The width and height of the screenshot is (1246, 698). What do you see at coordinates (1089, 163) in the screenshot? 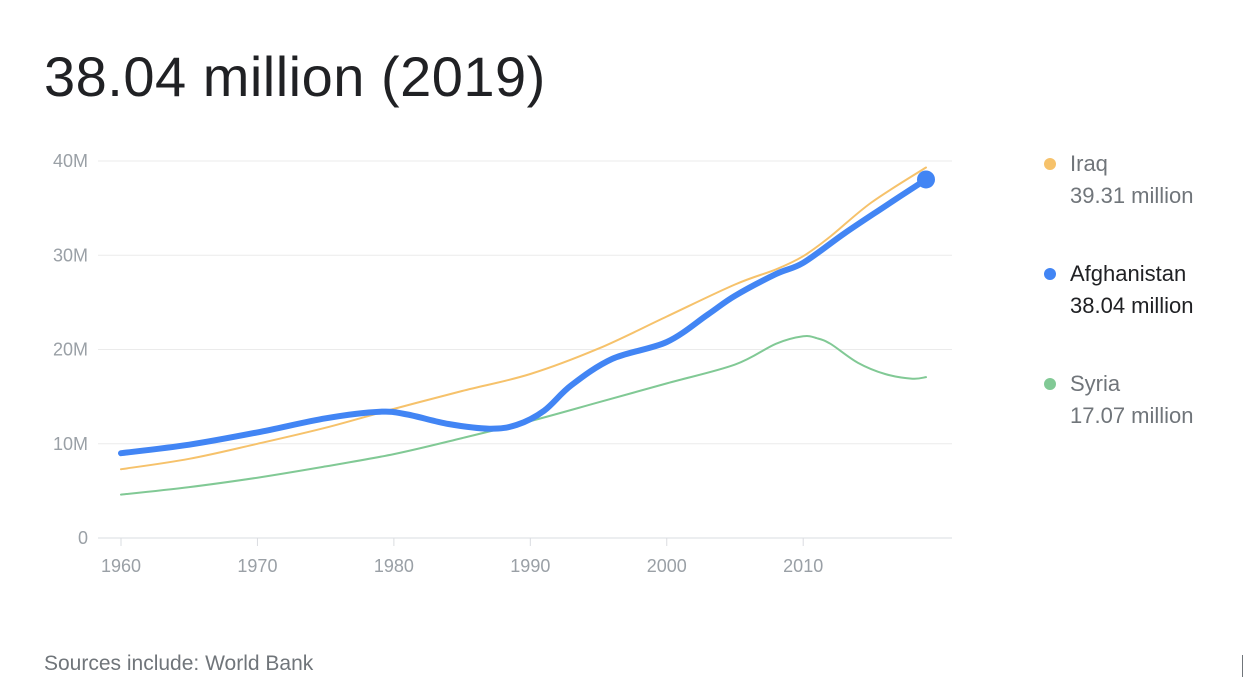
I see `legend-name-iraq: Iraq` at bounding box center [1089, 163].